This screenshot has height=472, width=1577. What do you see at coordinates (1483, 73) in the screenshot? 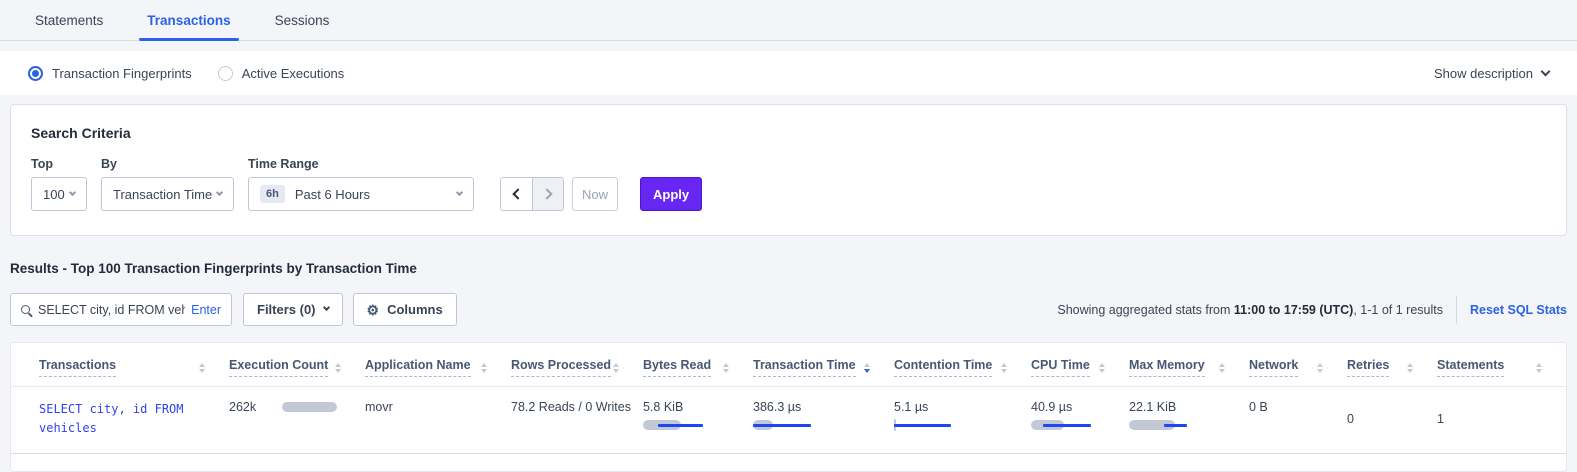
I see `show-description-label: Show description` at bounding box center [1483, 73].